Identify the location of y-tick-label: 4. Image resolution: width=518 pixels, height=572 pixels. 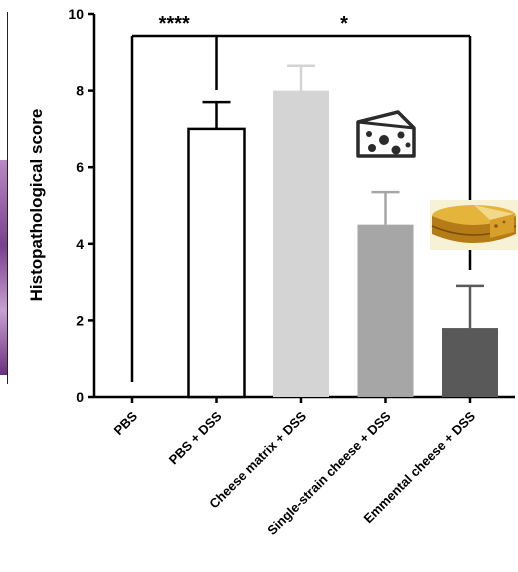
(80, 244).